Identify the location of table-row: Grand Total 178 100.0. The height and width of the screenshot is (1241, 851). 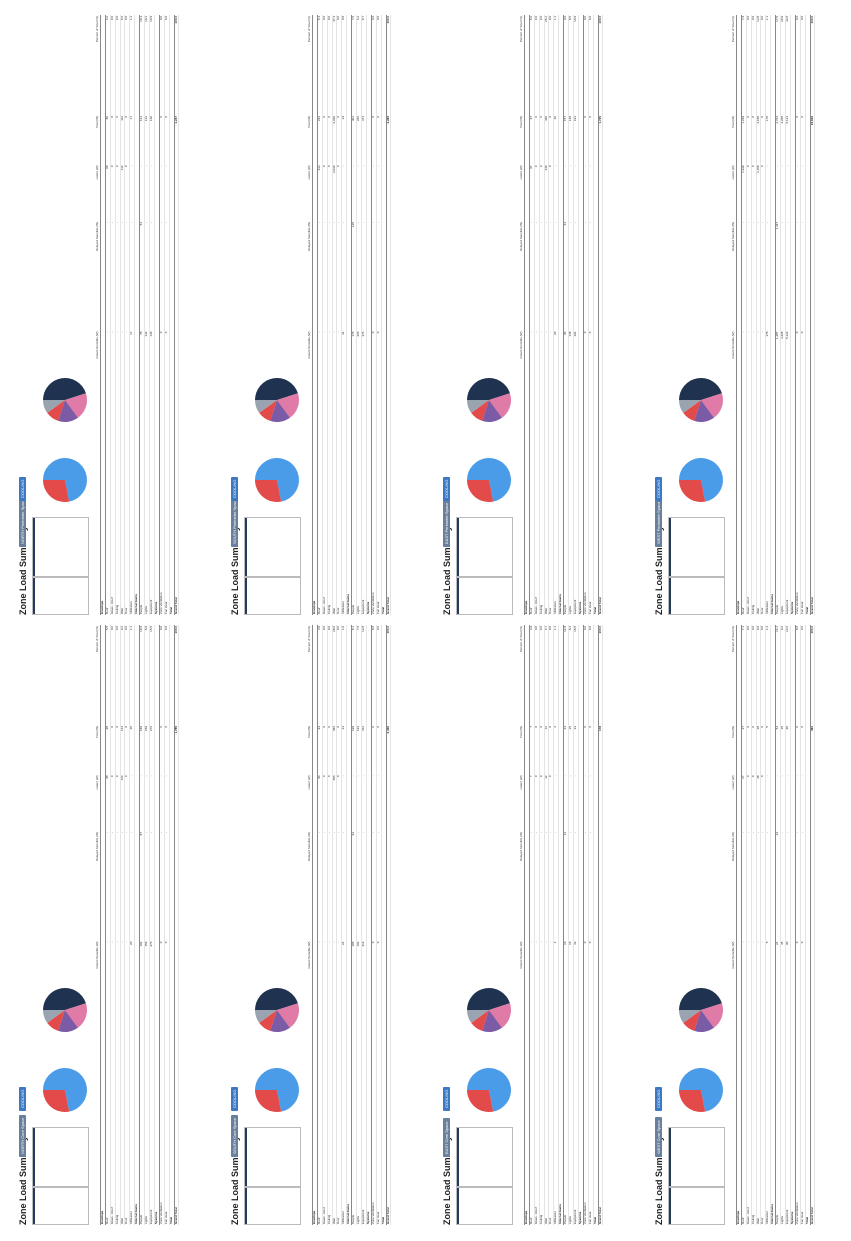
(600, 925).